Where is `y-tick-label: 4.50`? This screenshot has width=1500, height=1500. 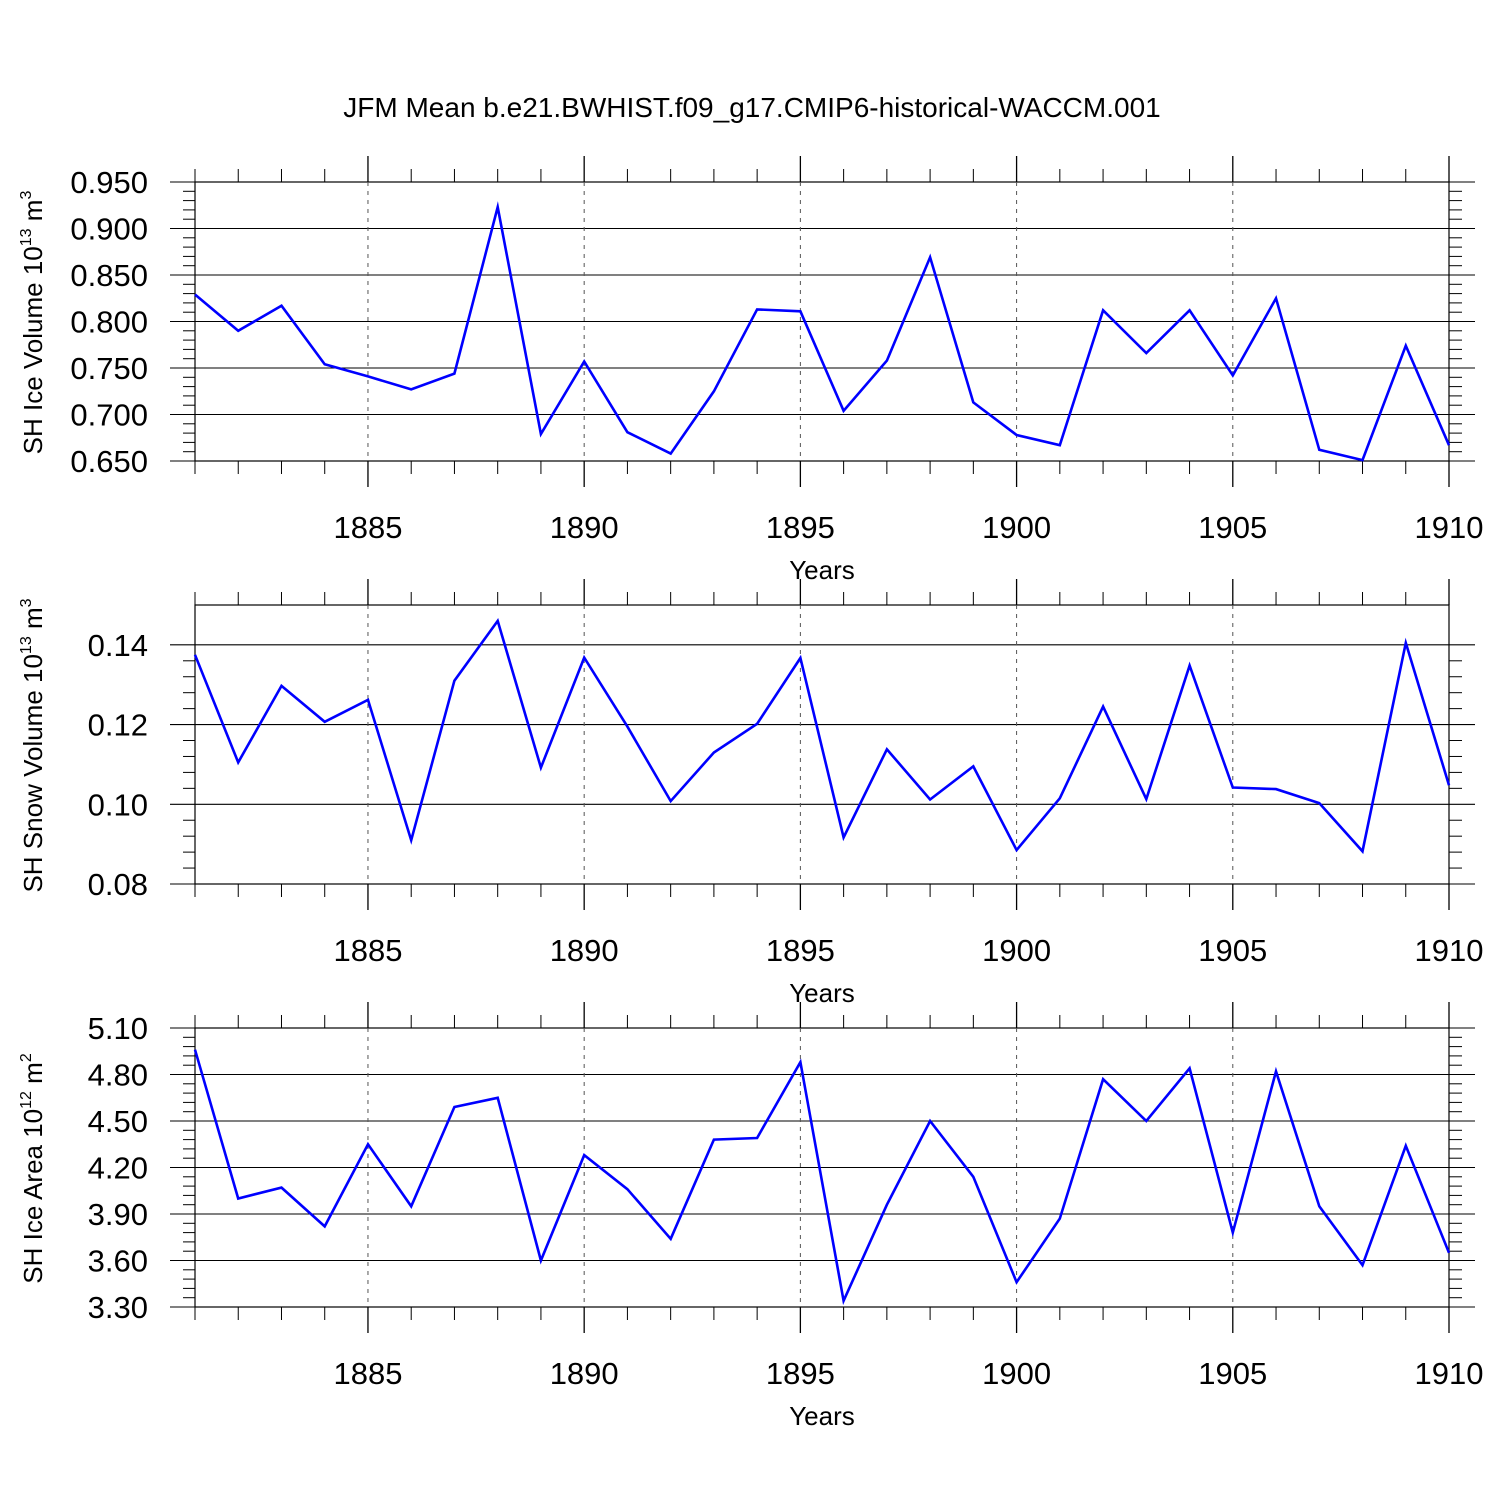 y-tick-label: 4.50 is located at coordinates (118, 1121).